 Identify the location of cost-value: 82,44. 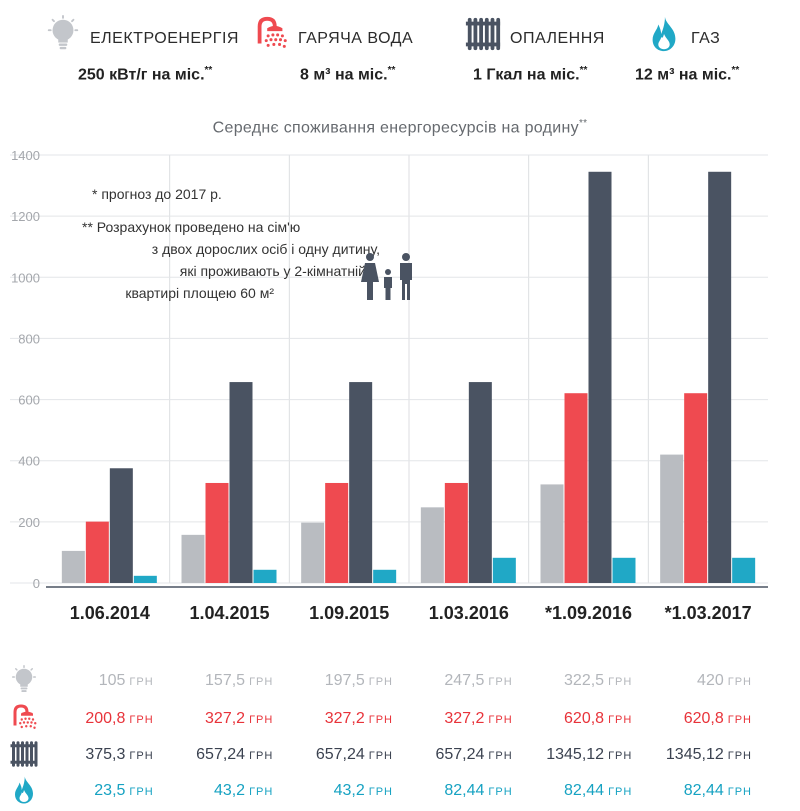
(703, 790).